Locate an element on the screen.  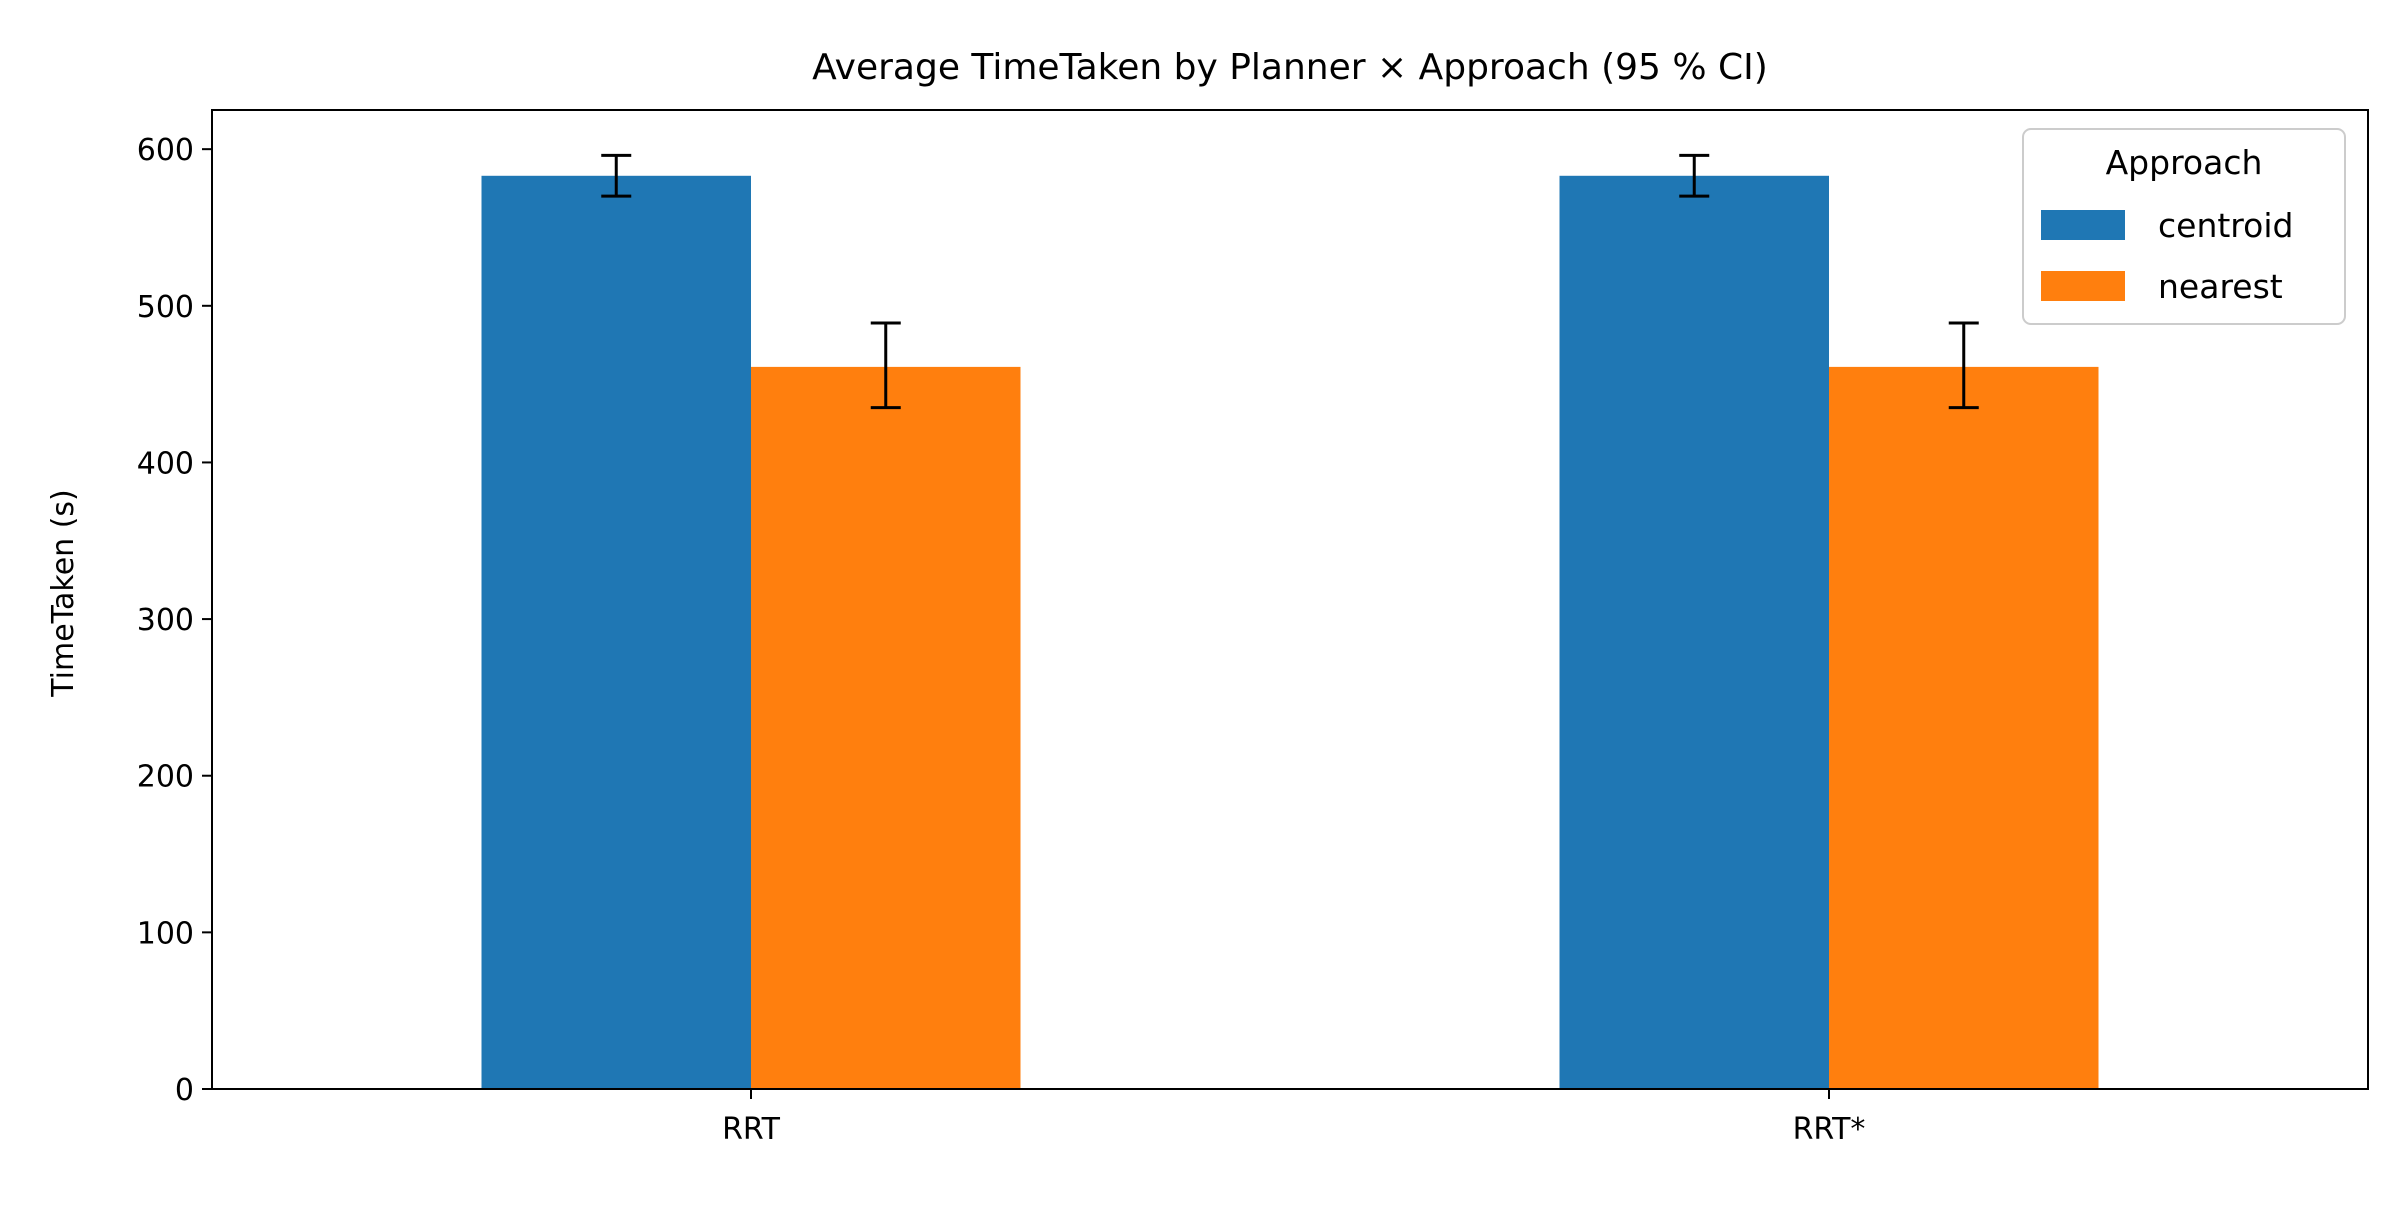
y-tick-label: 400 is located at coordinates (165, 463).